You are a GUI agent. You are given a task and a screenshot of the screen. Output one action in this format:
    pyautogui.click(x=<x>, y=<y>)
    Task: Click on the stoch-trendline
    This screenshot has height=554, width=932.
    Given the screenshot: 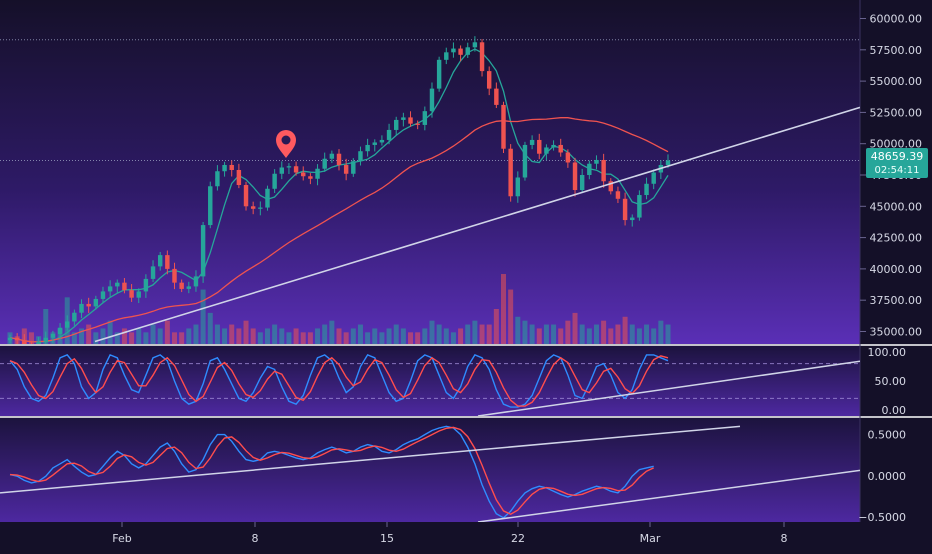 What is the action you would take?
    pyautogui.click(x=668, y=388)
    